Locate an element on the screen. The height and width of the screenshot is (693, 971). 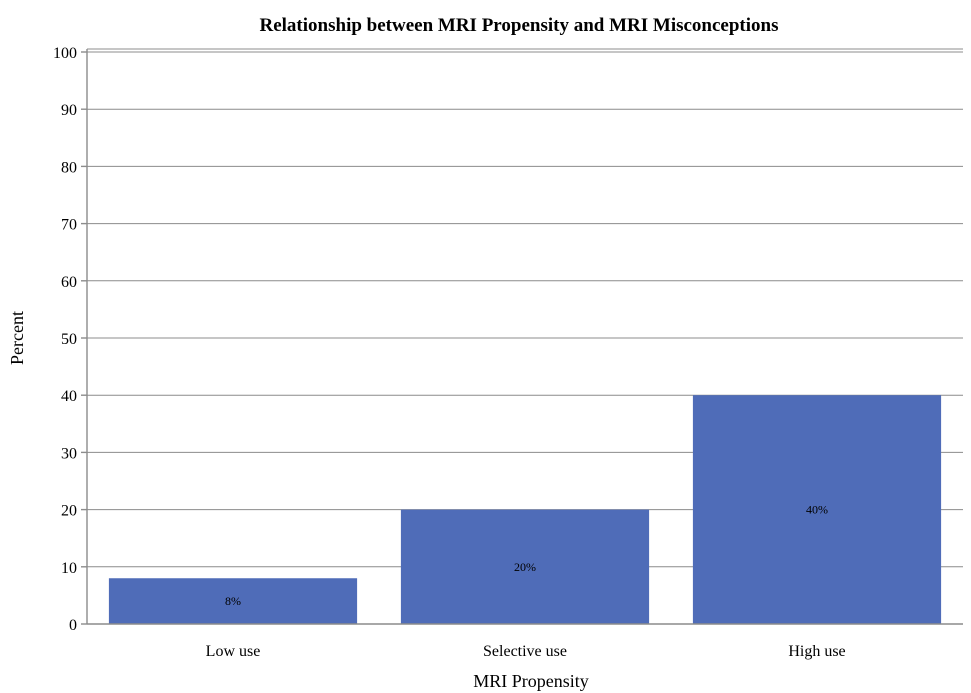
y-tick-label: 90 is located at coordinates (69, 110).